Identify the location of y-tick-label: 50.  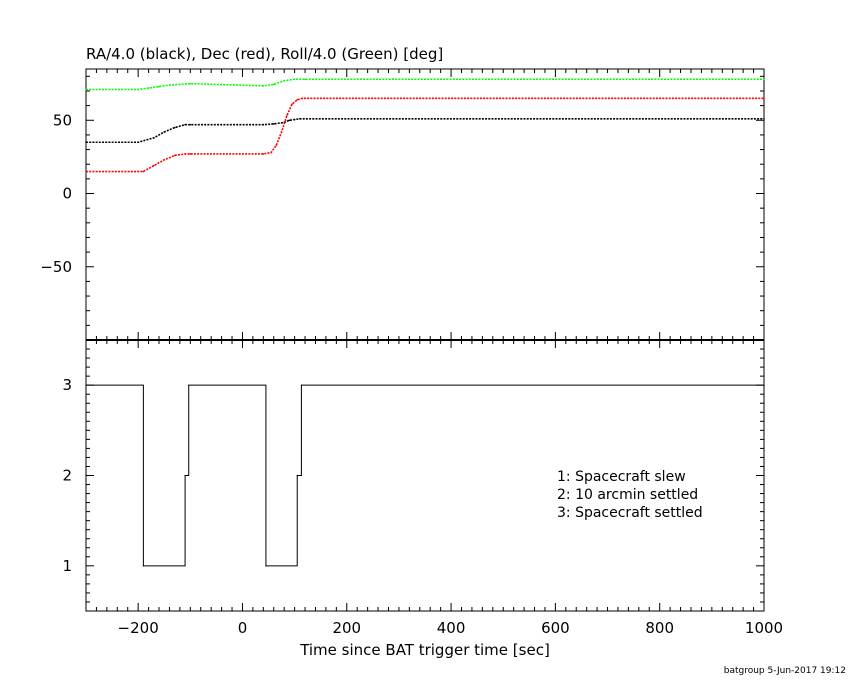
(62, 120).